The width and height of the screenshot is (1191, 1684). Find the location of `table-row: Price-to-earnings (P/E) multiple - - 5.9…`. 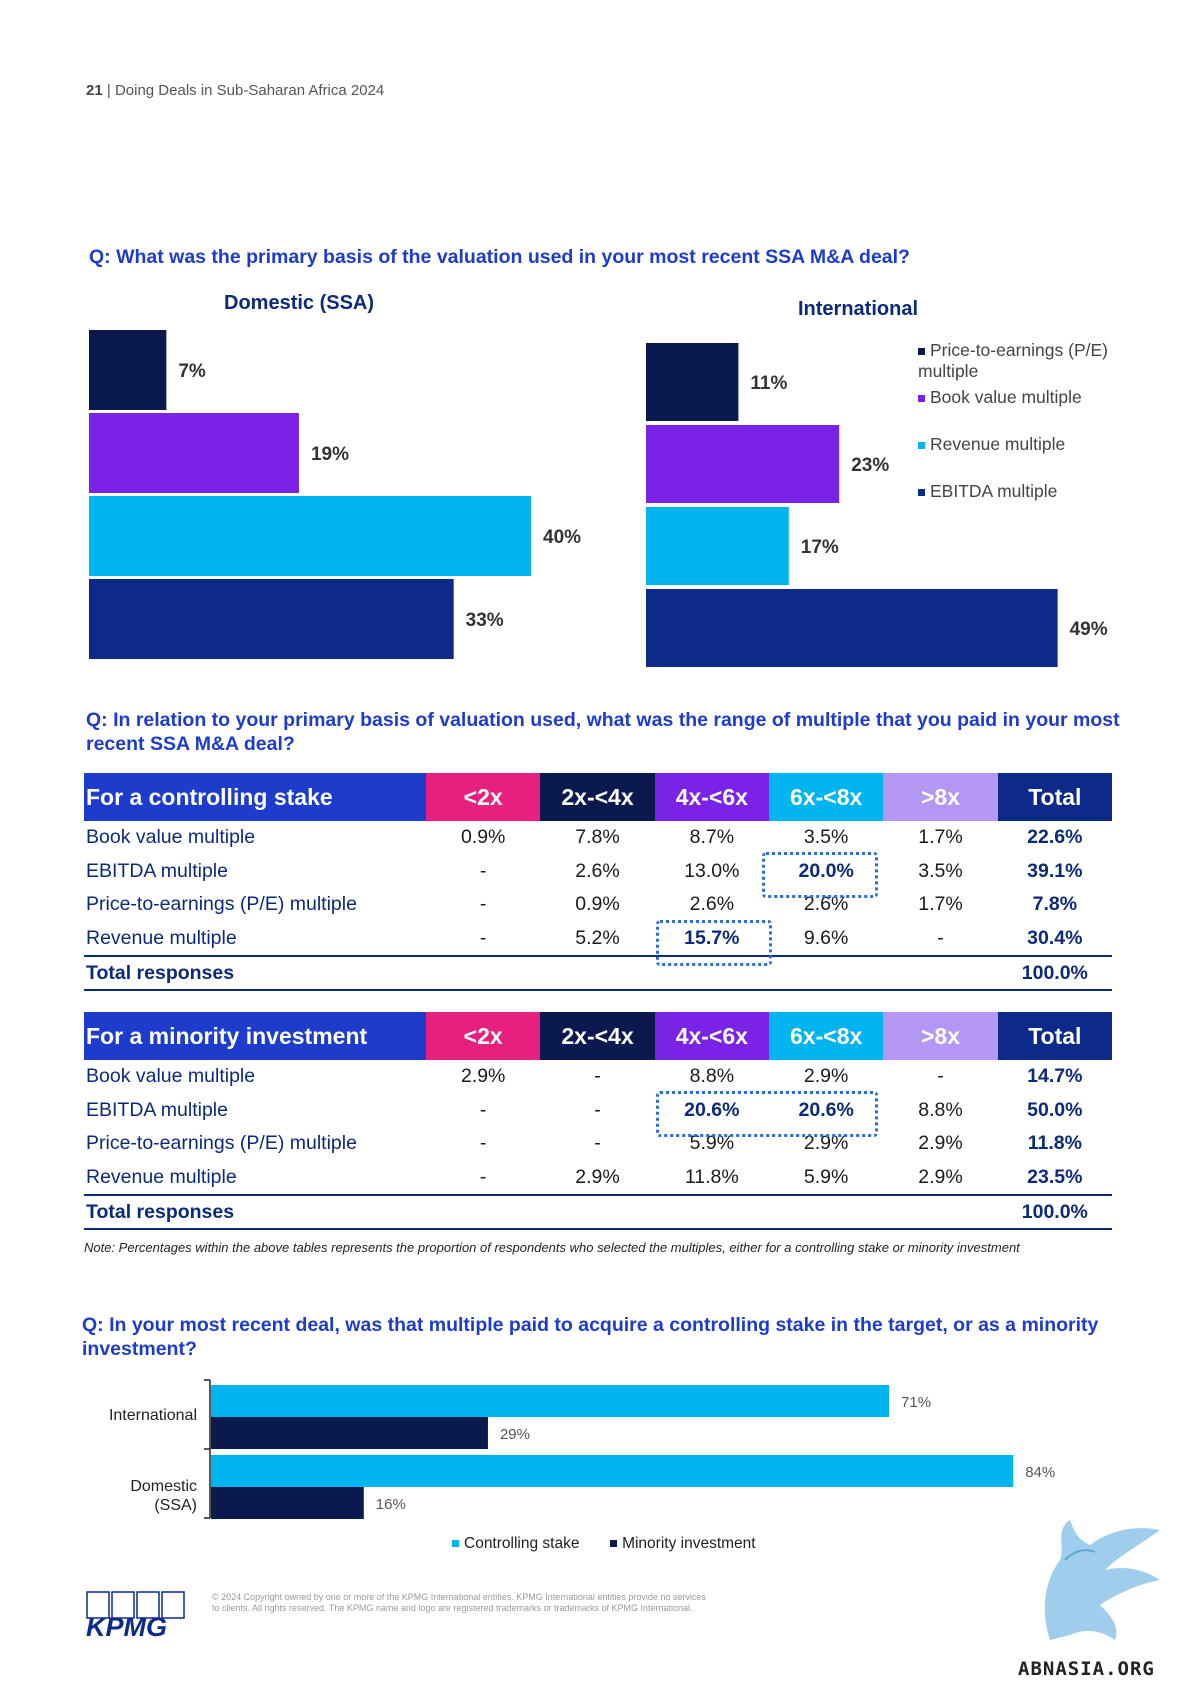

table-row: Price-to-earnings (P/E) multiple - - 5.9… is located at coordinates (598, 1144).